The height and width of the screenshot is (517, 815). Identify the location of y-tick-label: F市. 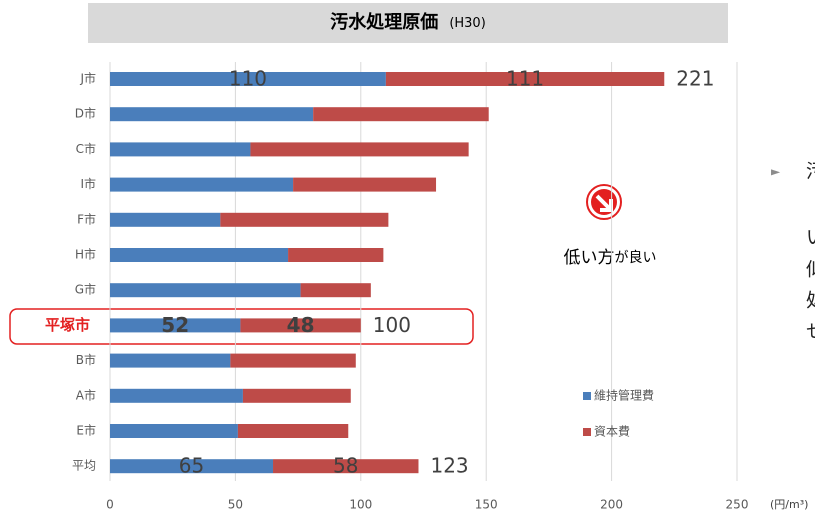
(86, 218).